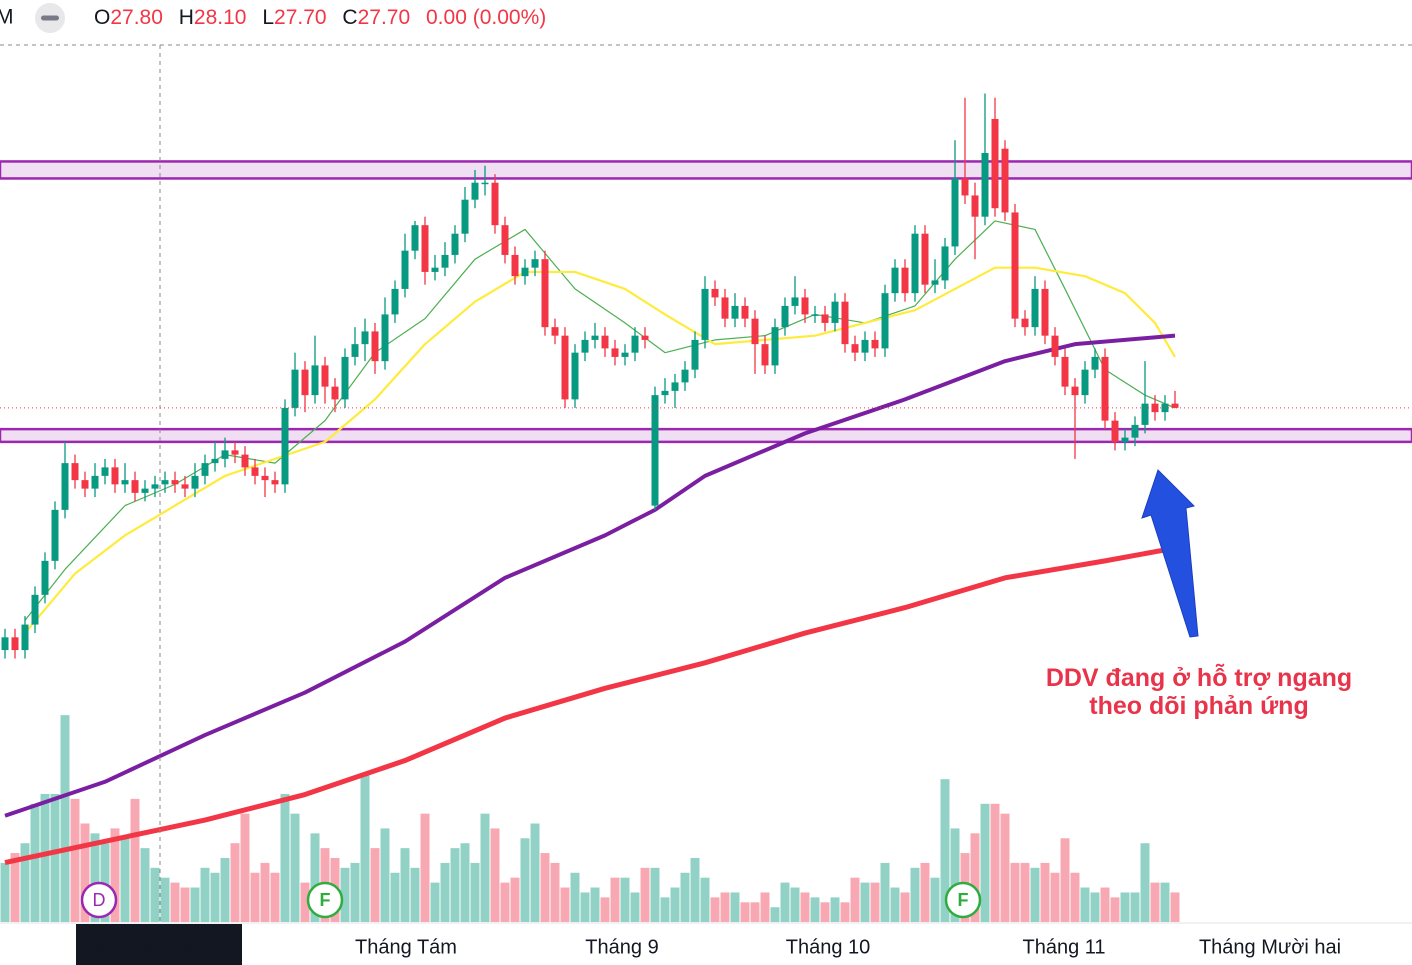 This screenshot has height=965, width=1412. What do you see at coordinates (706, 170) in the screenshot?
I see `zone` at bounding box center [706, 170].